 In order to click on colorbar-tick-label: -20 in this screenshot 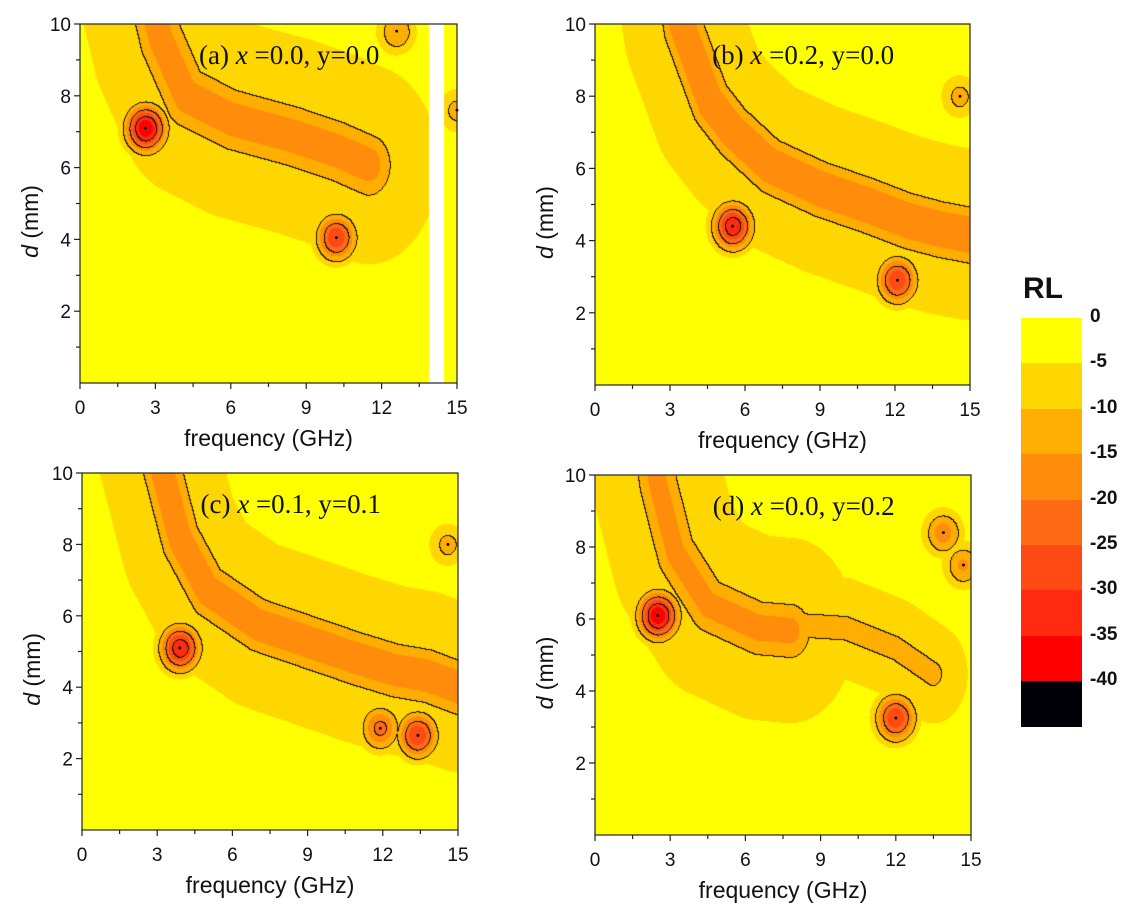, I will do `click(1104, 498)`.